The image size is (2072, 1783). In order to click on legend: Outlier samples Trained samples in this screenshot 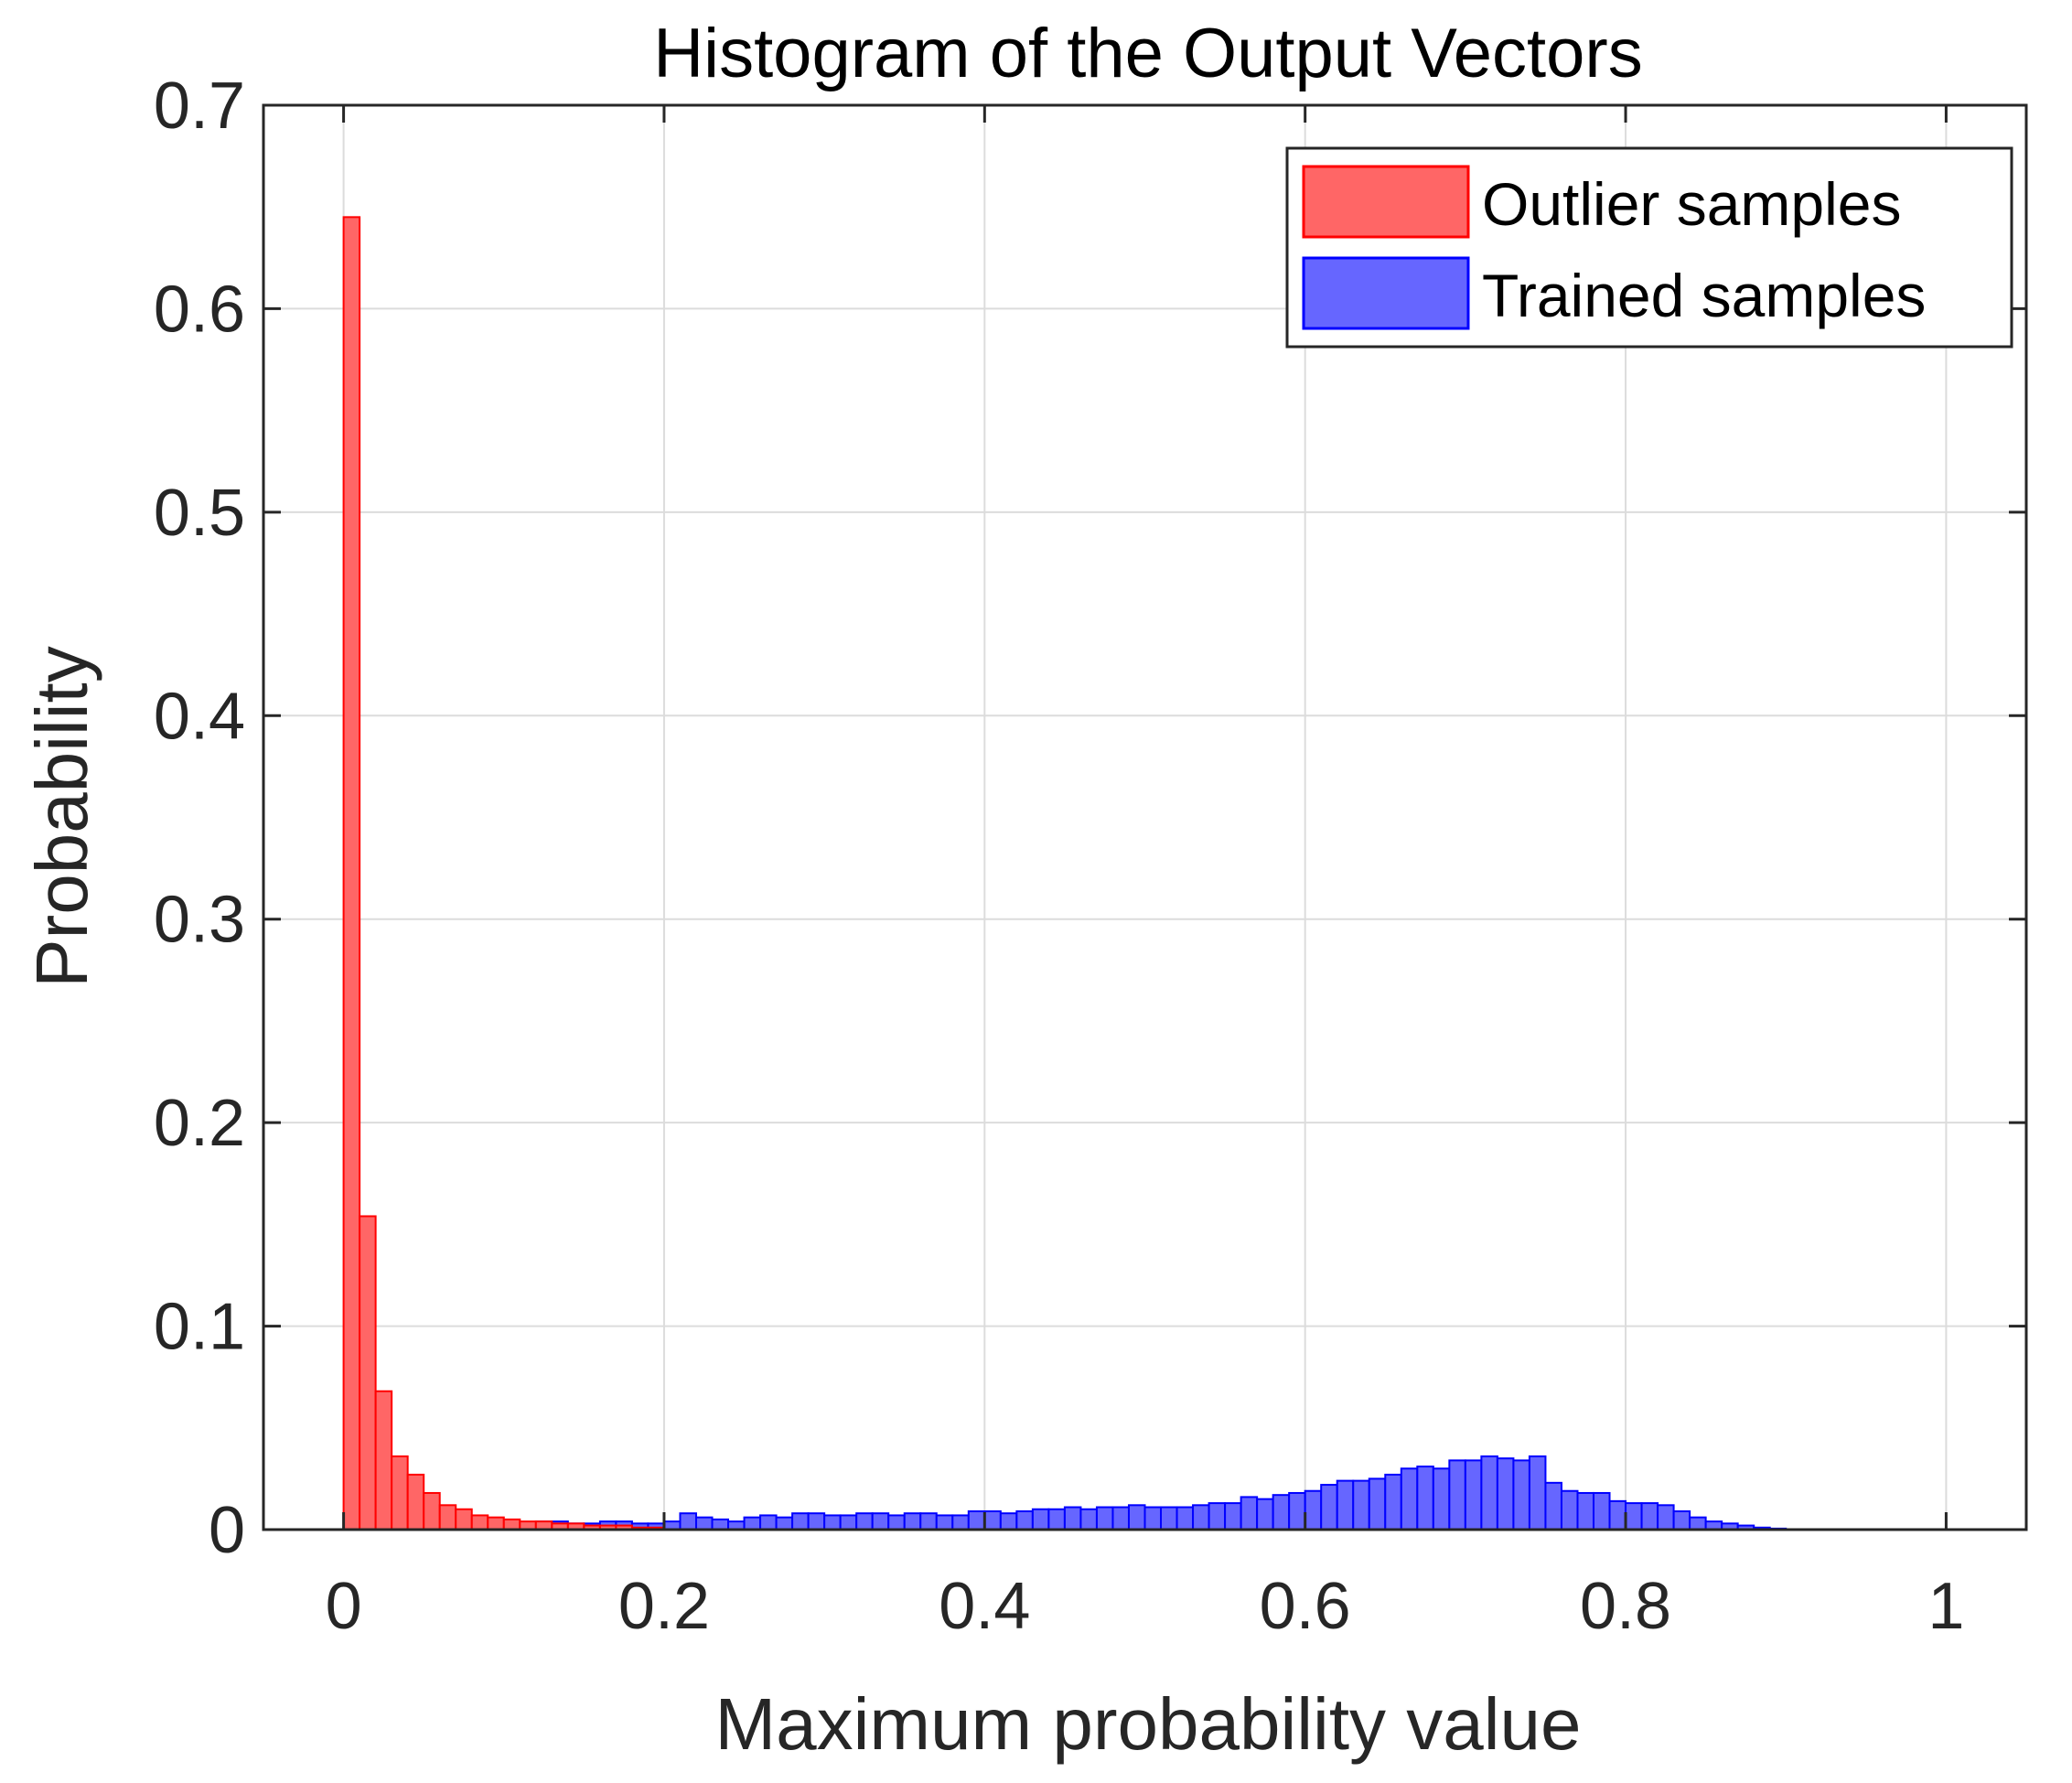, I will do `click(1649, 247)`.